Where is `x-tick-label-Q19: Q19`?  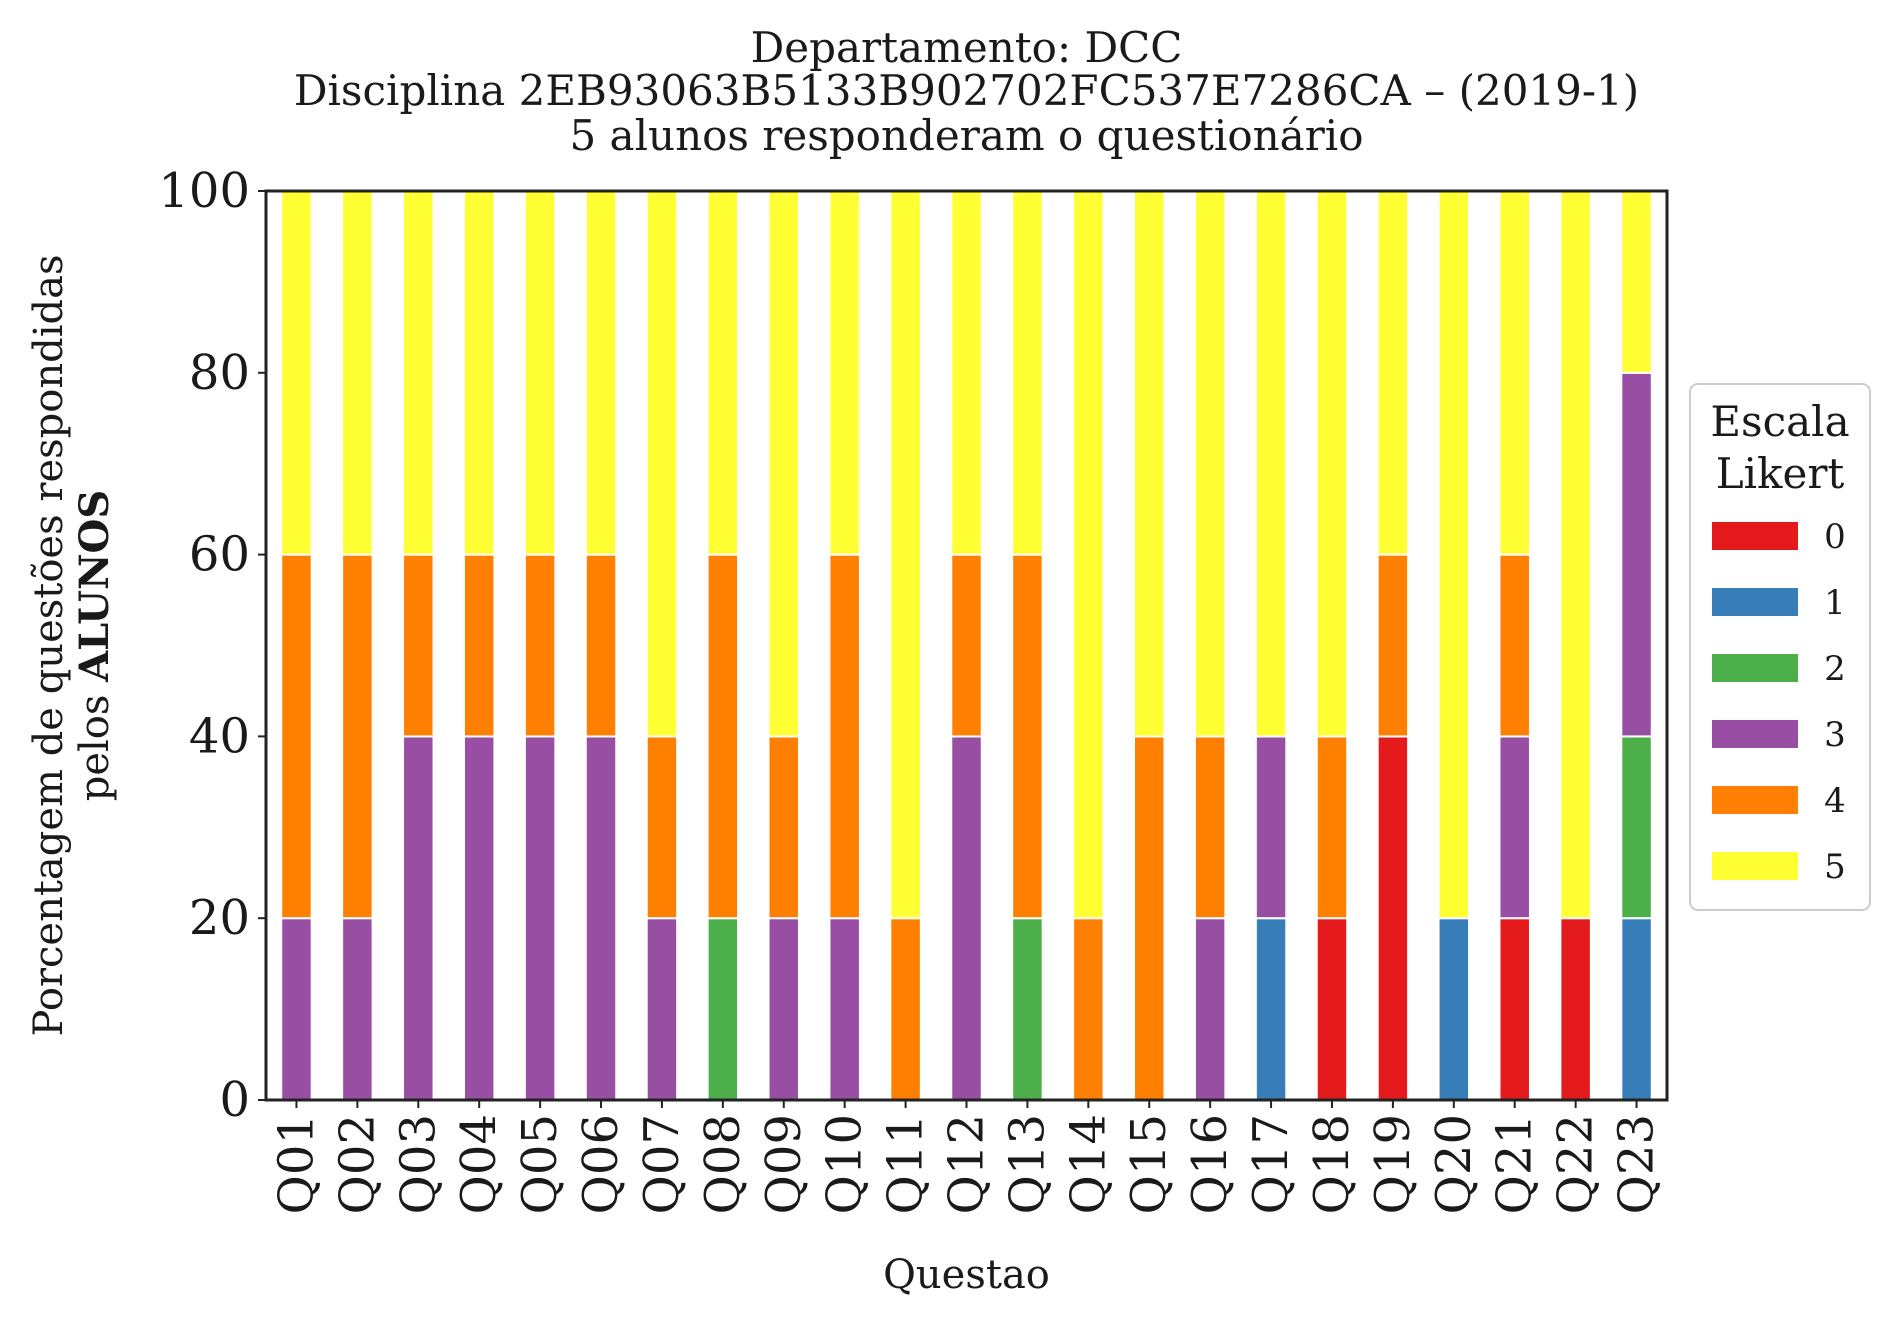 x-tick-label-Q19: Q19 is located at coordinates (1393, 1164).